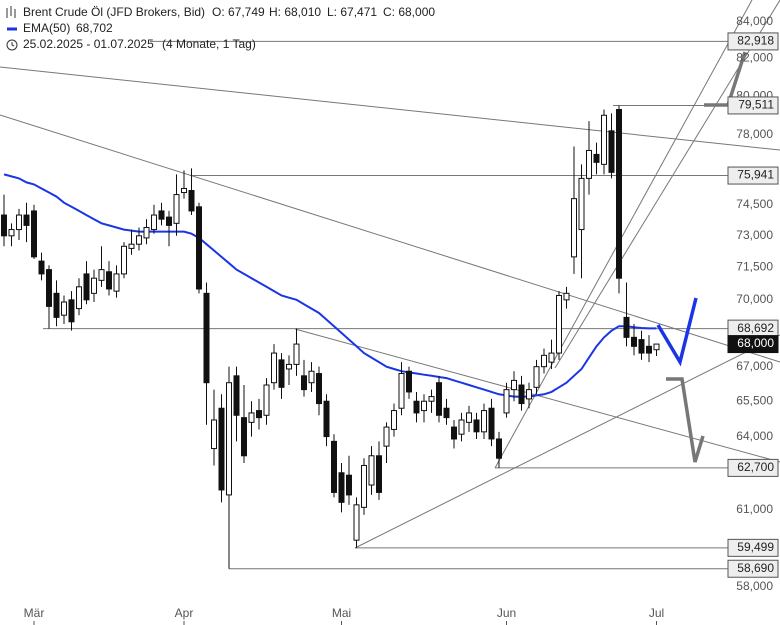 The image size is (780, 625). What do you see at coordinates (94, 28) in the screenshot?
I see `ema-value: 68,702` at bounding box center [94, 28].